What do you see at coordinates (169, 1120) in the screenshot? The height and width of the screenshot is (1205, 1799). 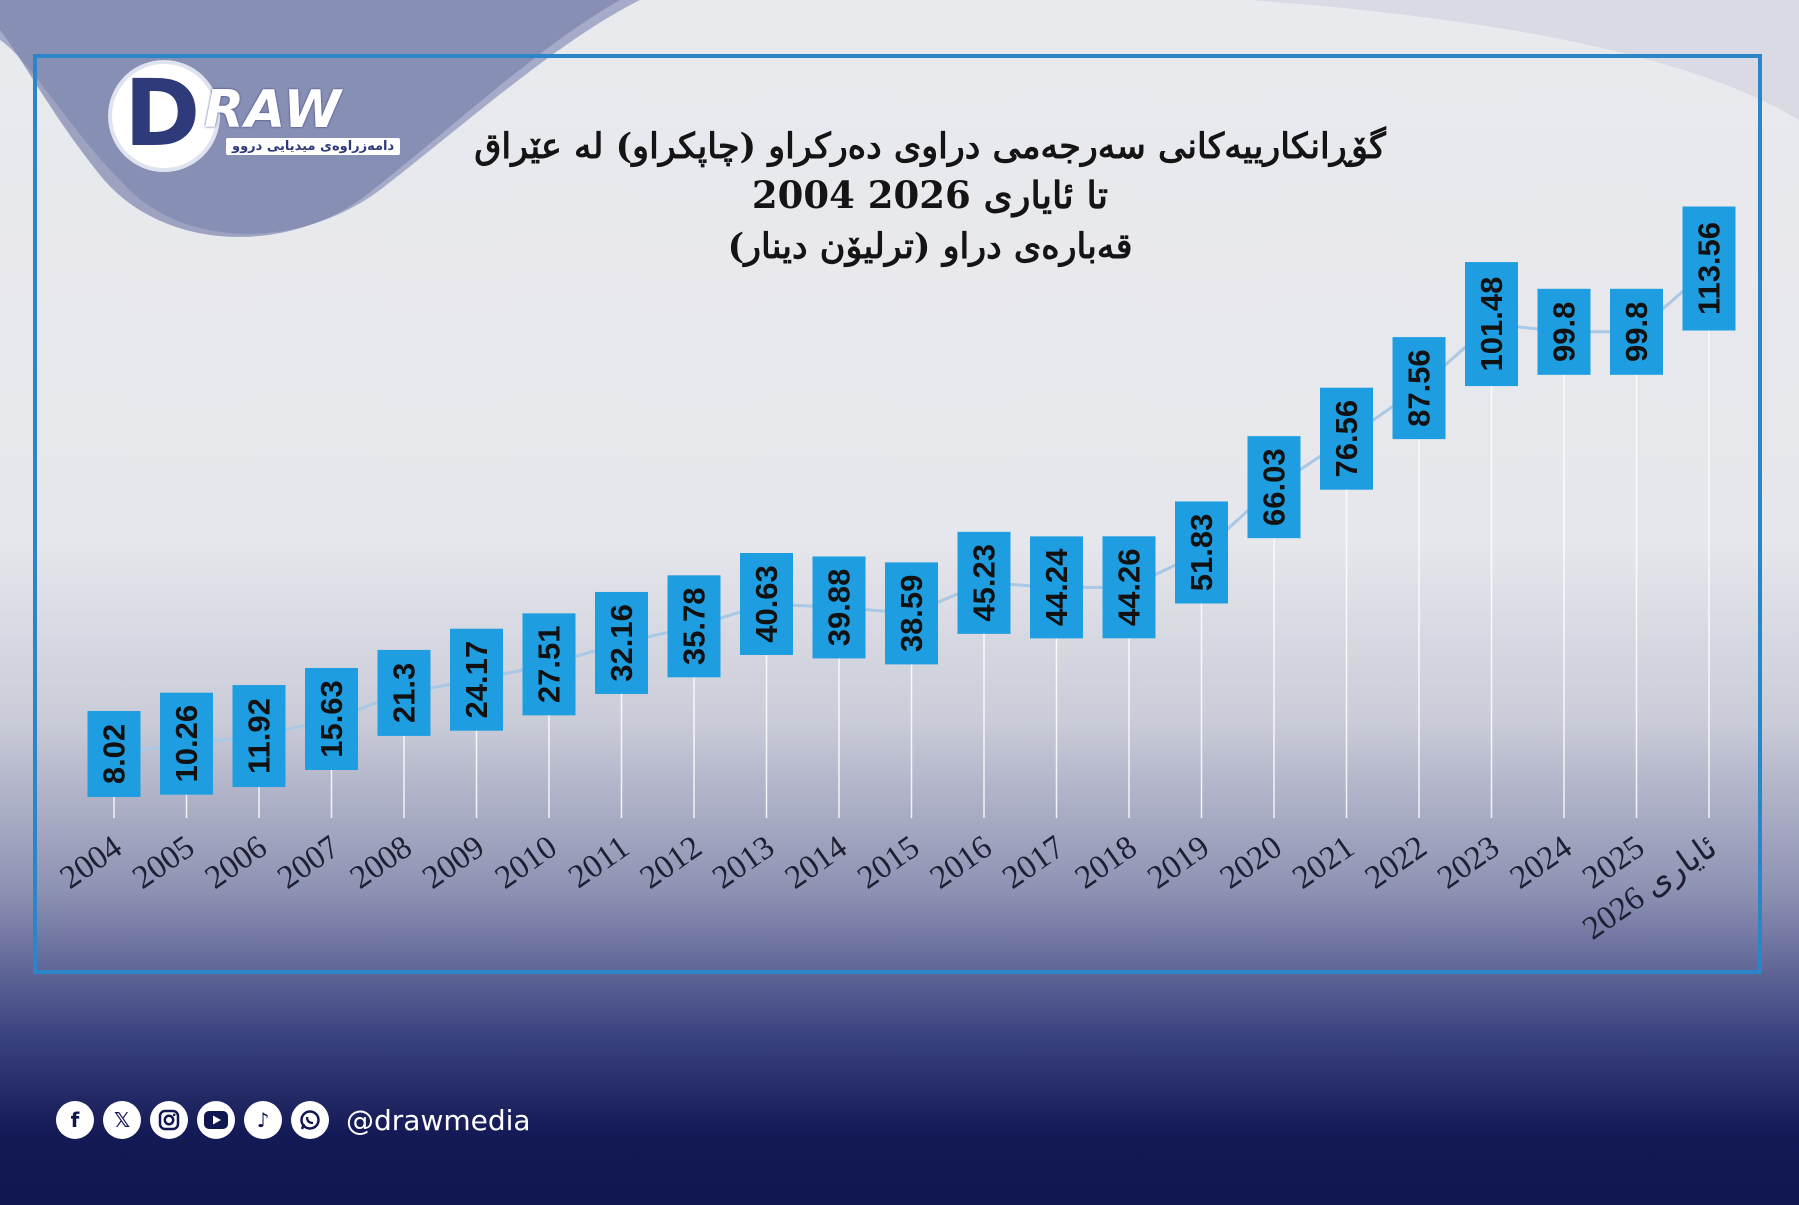 I see `instagram-icon` at bounding box center [169, 1120].